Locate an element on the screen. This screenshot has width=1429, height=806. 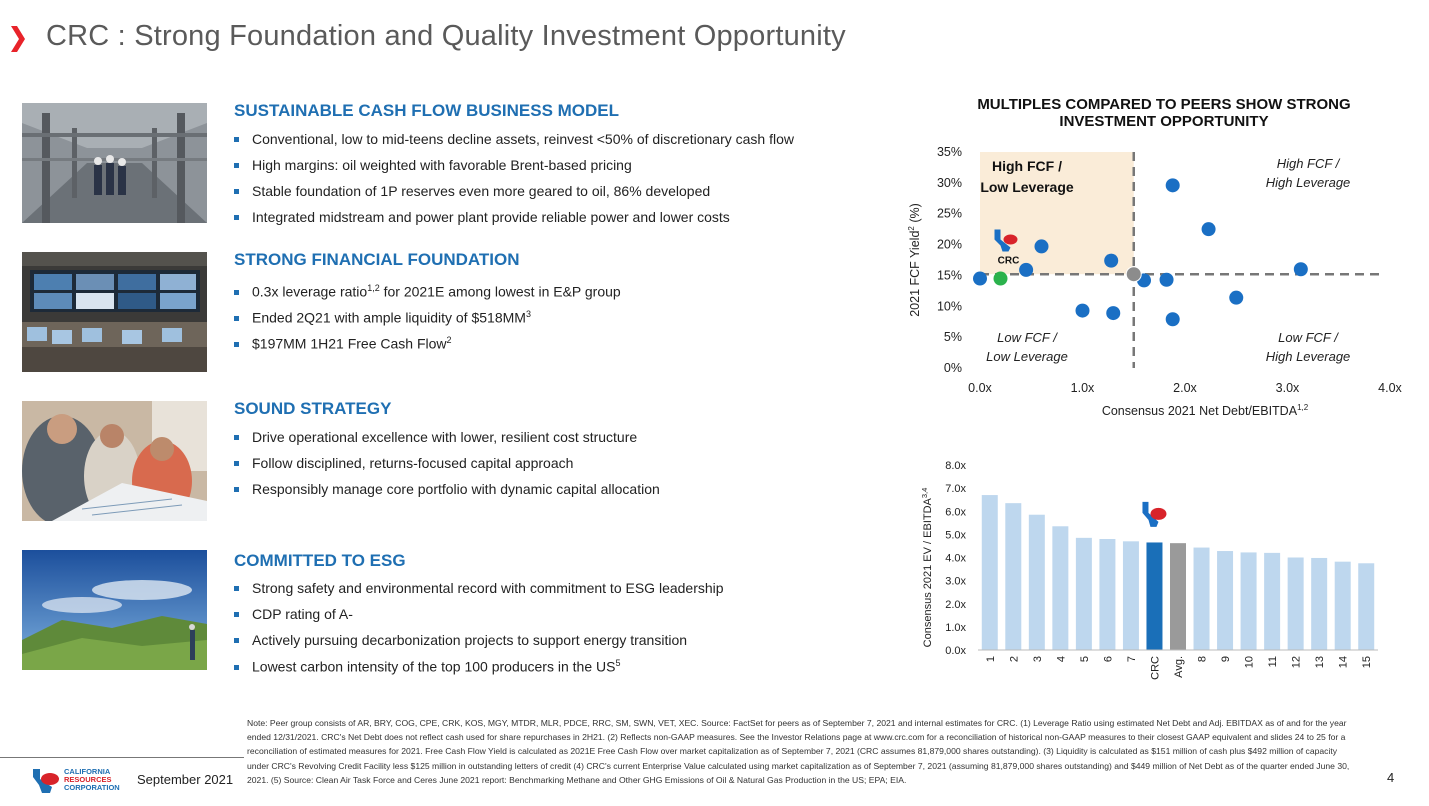
bar-y-tick-label: 4.0x is located at coordinates (955, 559).